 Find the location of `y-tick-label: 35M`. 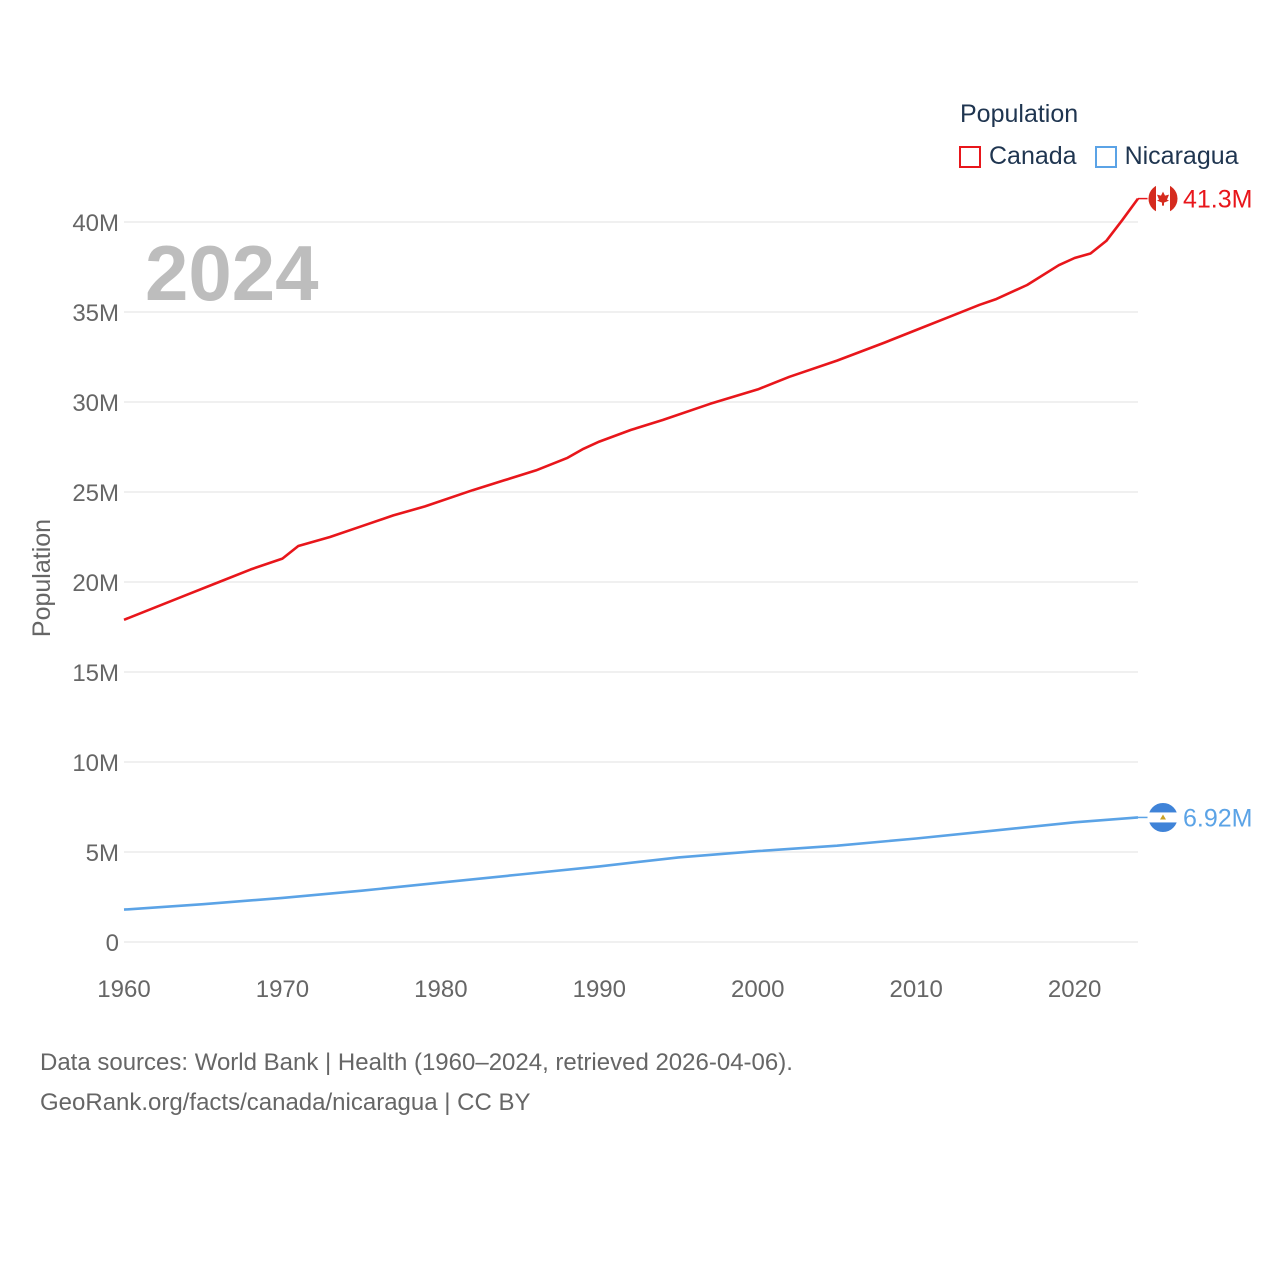

y-tick-label: 35M is located at coordinates (95, 313).